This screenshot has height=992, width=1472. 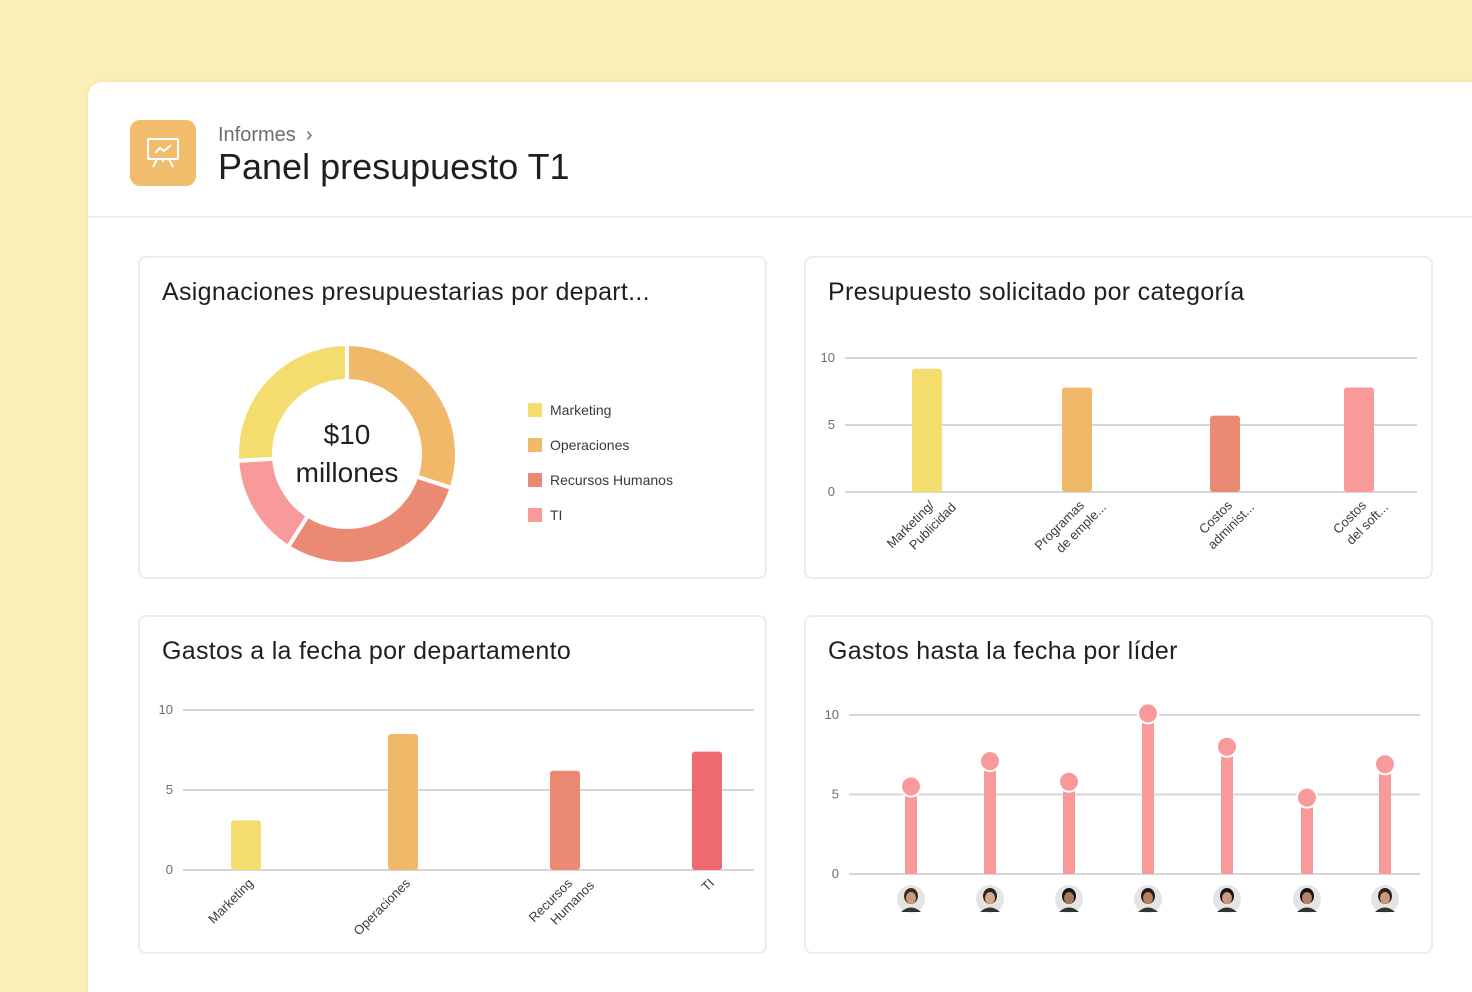 I want to click on legend-item: Operaciones, so click(x=600, y=444).